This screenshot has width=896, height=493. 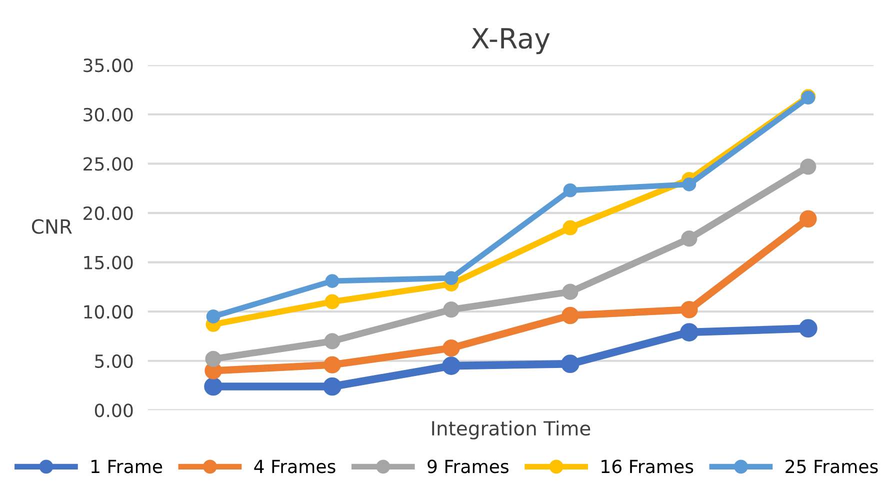 What do you see at coordinates (108, 65) in the screenshot?
I see `y-tick-label: 35.00` at bounding box center [108, 65].